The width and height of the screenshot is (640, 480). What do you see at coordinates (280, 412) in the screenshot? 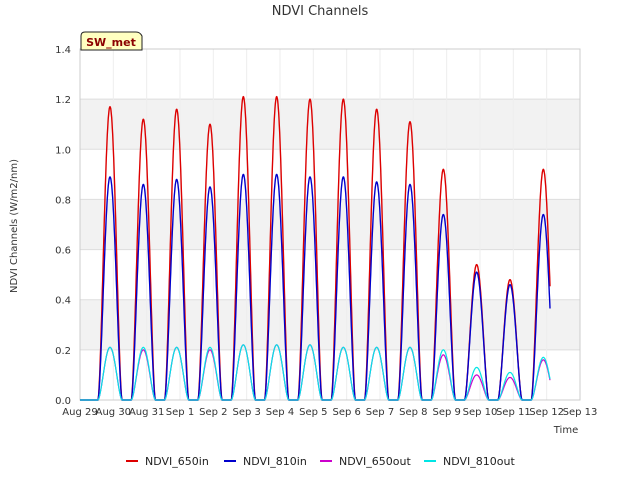
I see `x-tick-label: Sep 4` at bounding box center [280, 412].